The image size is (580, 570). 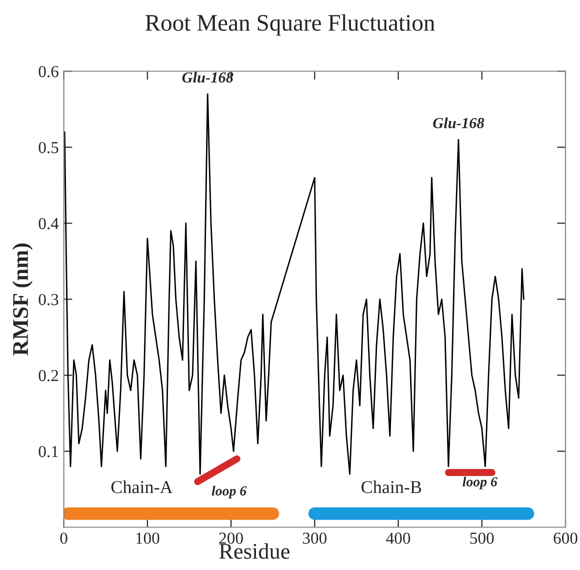 What do you see at coordinates (48, 376) in the screenshot?
I see `y-tick-label: 0.2` at bounding box center [48, 376].